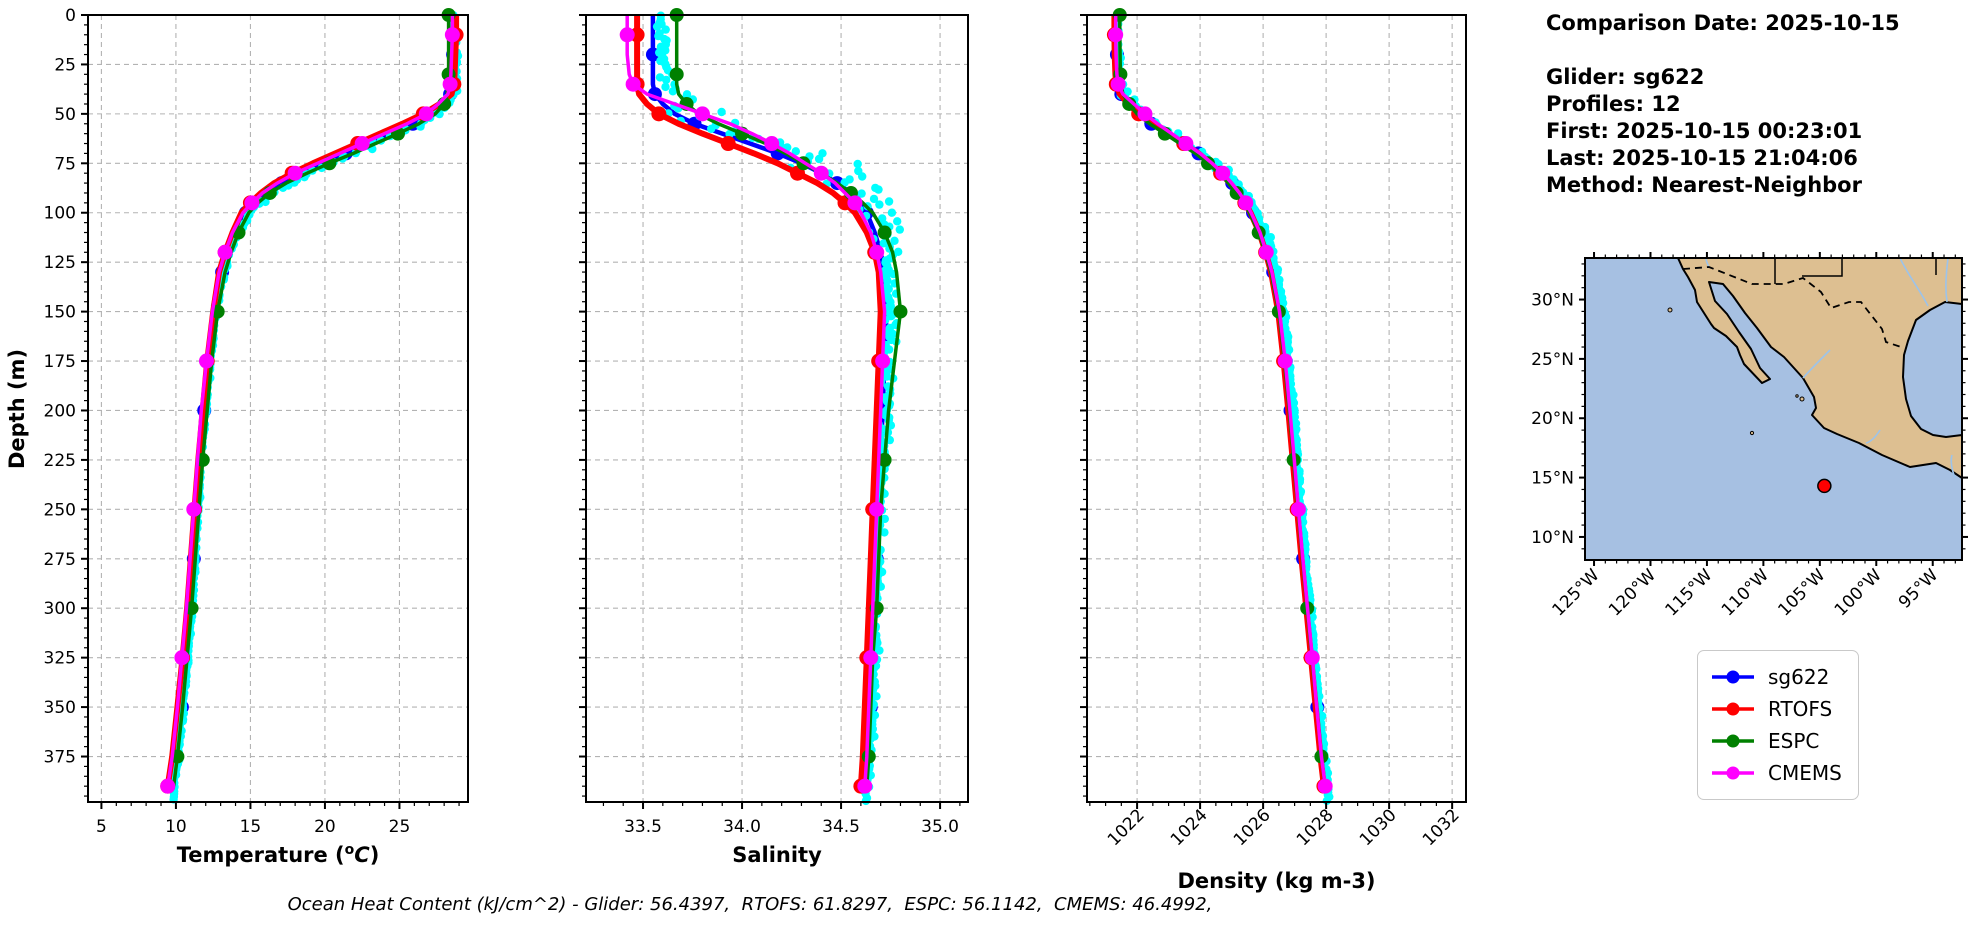  I want to click on legend-entry-sg622: sg622, so click(1776, 677).